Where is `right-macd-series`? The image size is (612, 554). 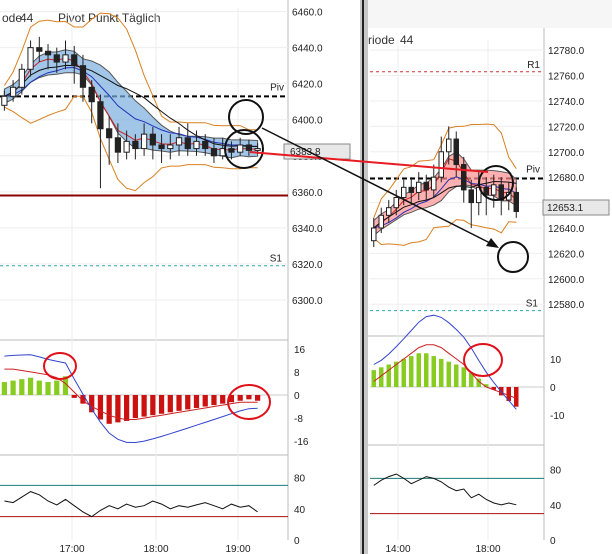
right-macd-series is located at coordinates (457, 362).